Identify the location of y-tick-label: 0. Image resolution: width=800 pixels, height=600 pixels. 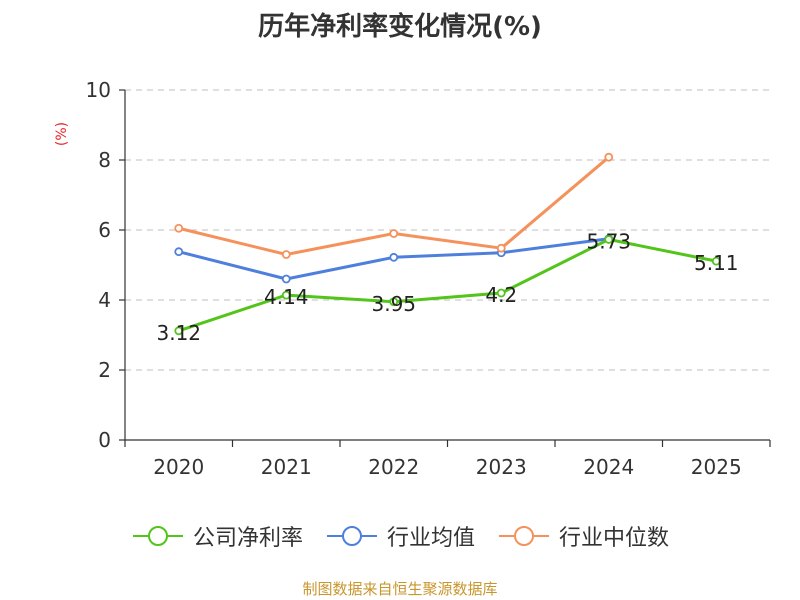
(104, 440).